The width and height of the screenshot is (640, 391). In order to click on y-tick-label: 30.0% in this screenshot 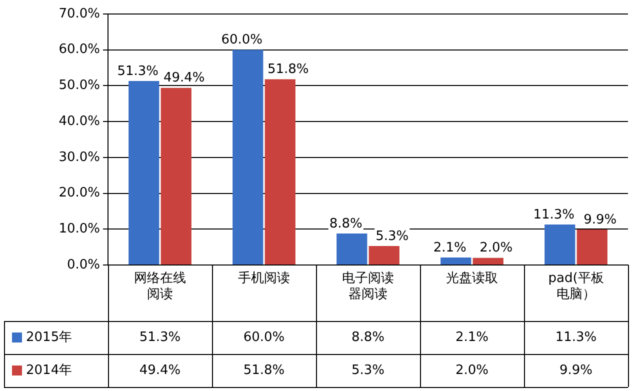, I will do `click(79, 157)`.